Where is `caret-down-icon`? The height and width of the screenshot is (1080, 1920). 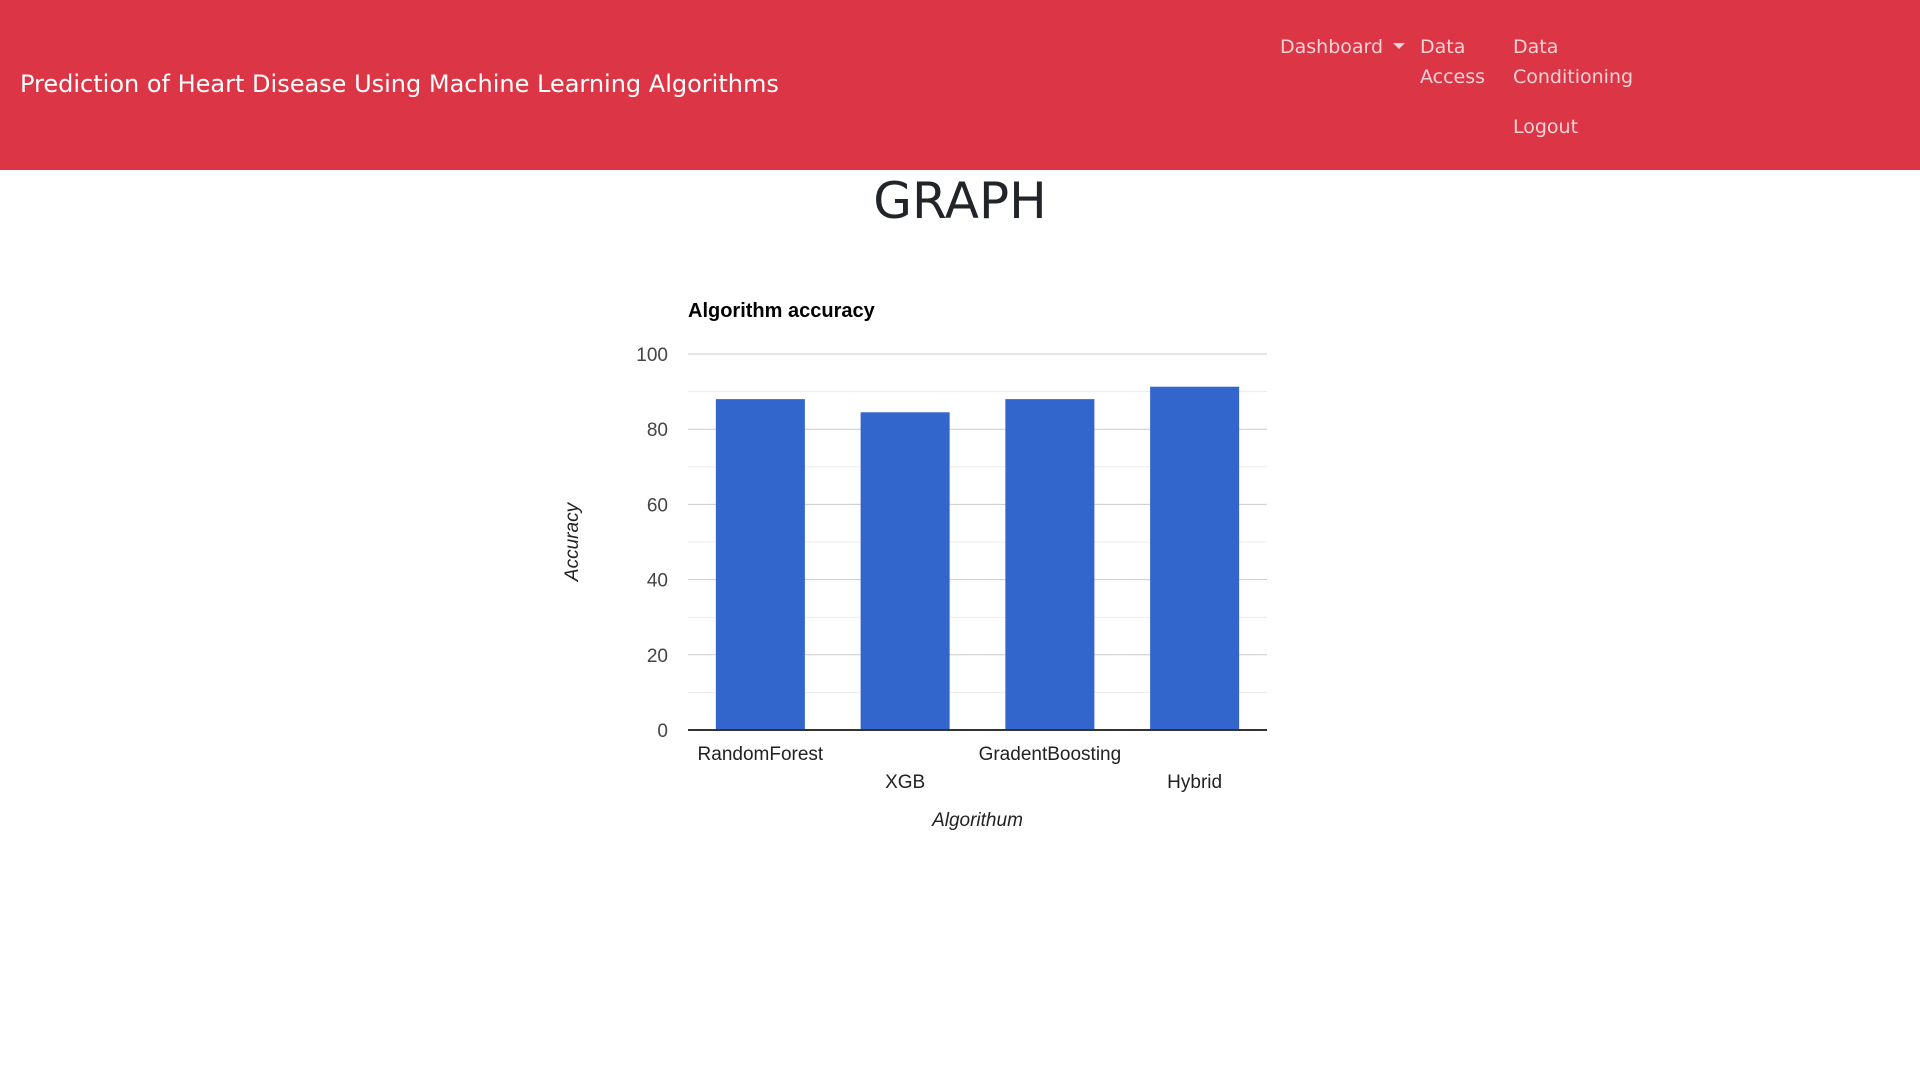
caret-down-icon is located at coordinates (1399, 46).